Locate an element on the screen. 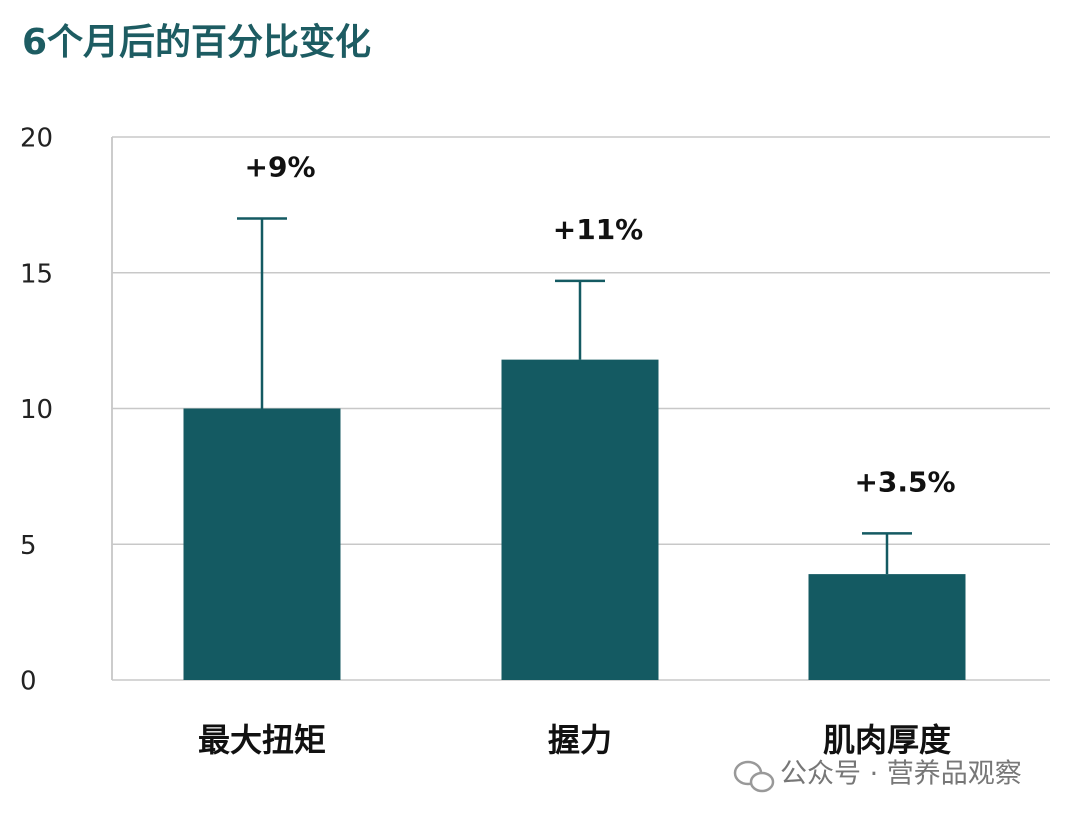 The image size is (1080, 817). watermark: 公众号 · 营养品观察 is located at coordinates (901, 774).